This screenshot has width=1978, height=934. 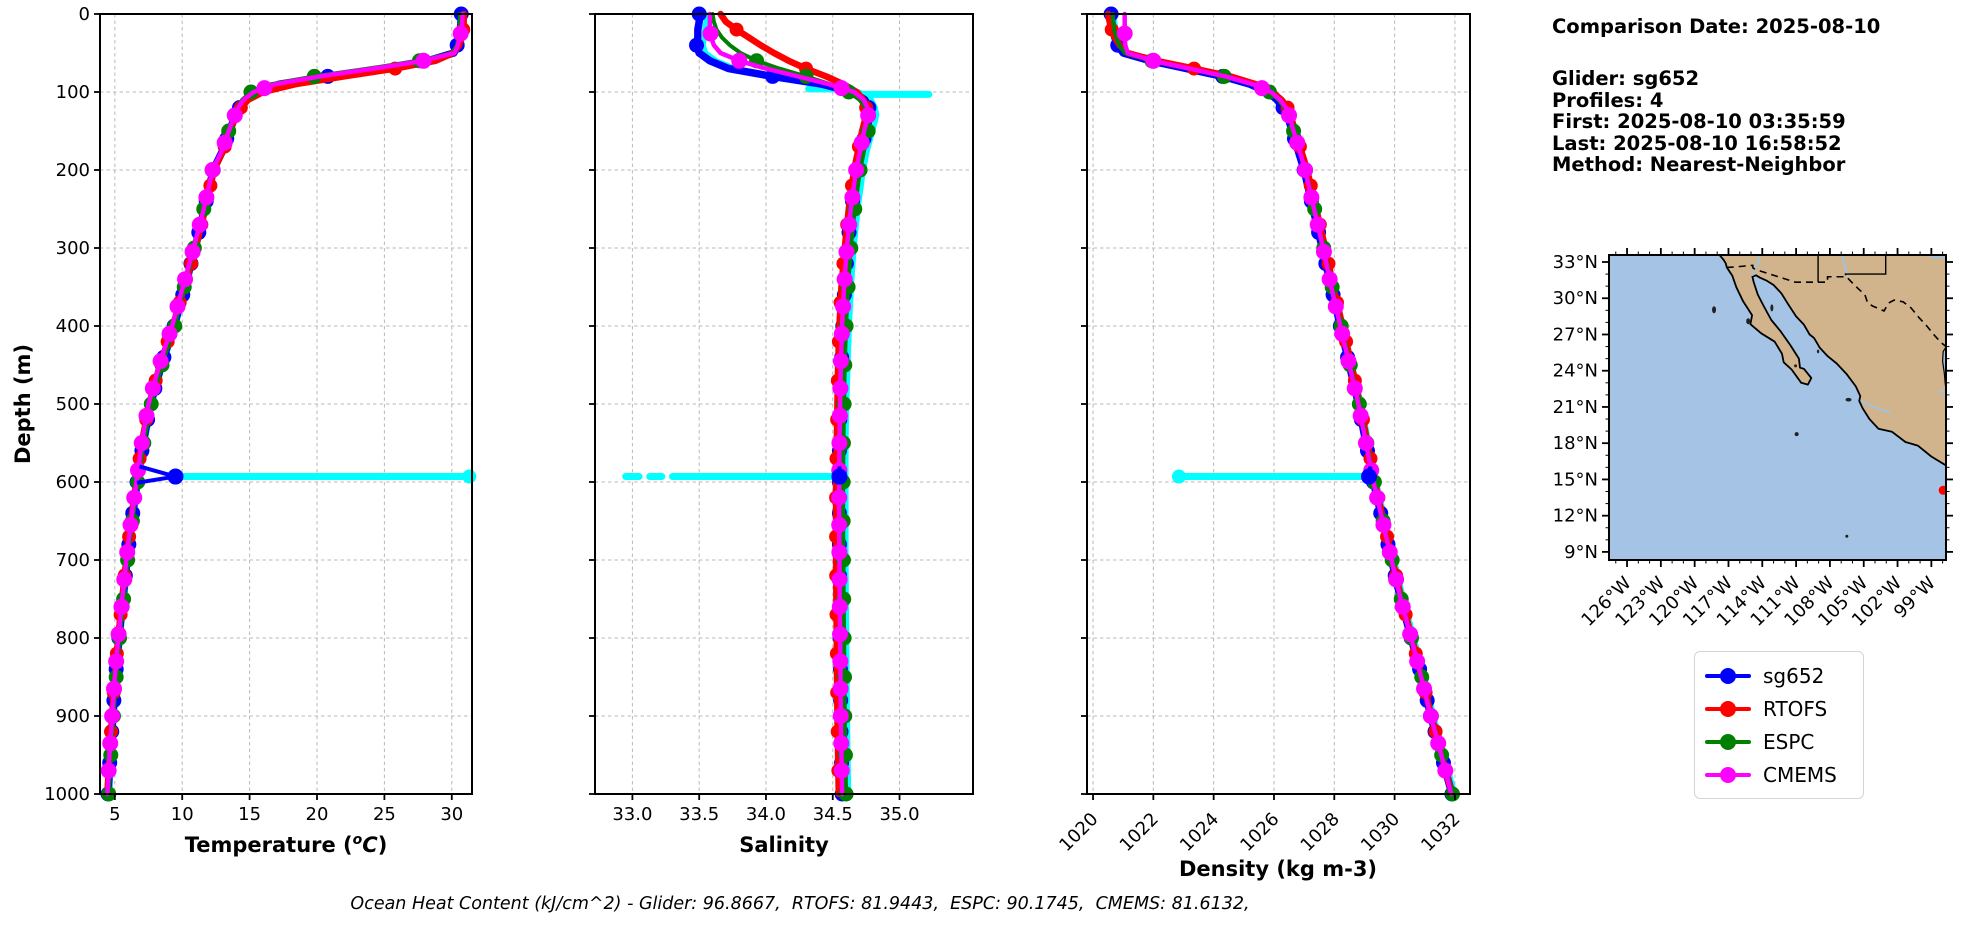 I want to click on y-tick-label: 100, so click(x=73, y=92).